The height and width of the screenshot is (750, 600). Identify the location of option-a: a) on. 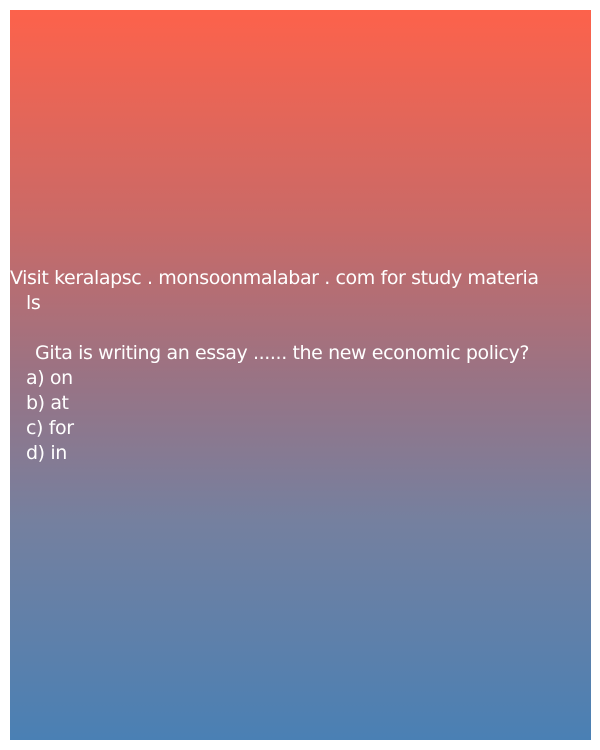
(49, 378).